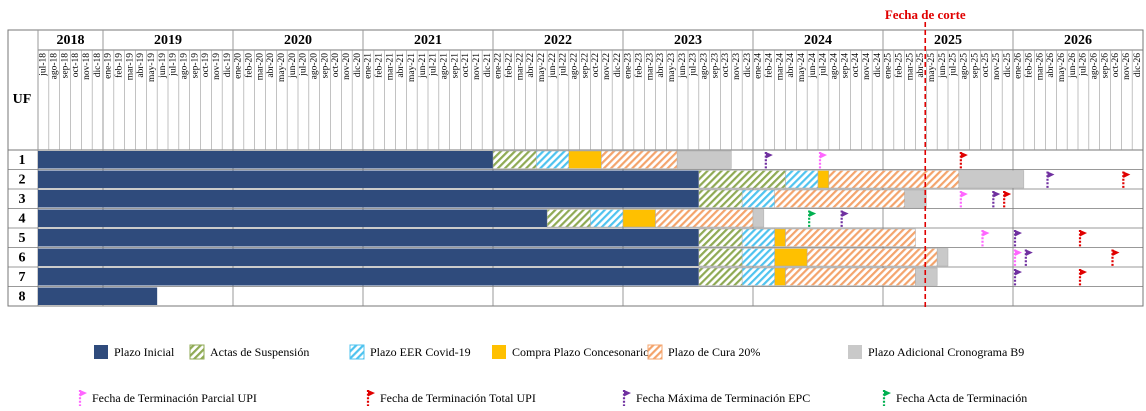 This screenshot has height=411, width=1146. What do you see at coordinates (174, 398) in the screenshot?
I see `legend-label: Fecha de Terminación Parcial UPI` at bounding box center [174, 398].